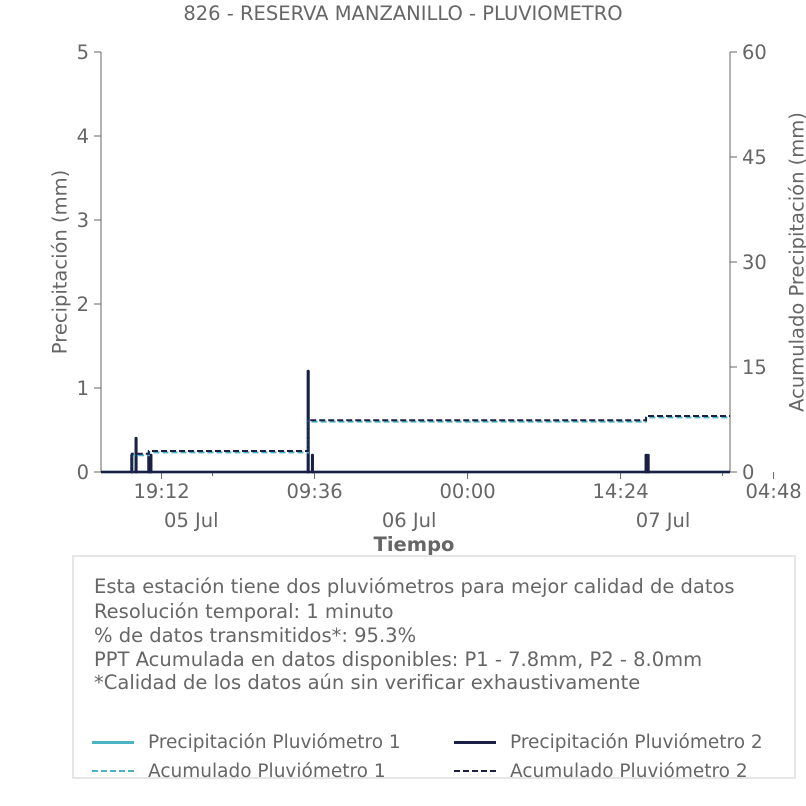 This screenshot has width=806, height=806. Describe the element at coordinates (620, 491) in the screenshot. I see `x-tick-label: 14:24` at that location.